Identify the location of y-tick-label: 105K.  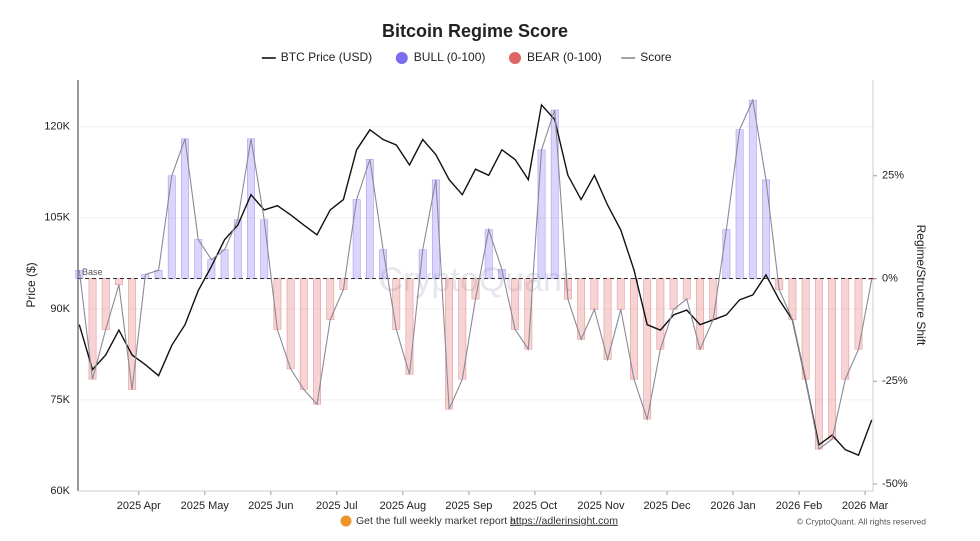
(57, 218).